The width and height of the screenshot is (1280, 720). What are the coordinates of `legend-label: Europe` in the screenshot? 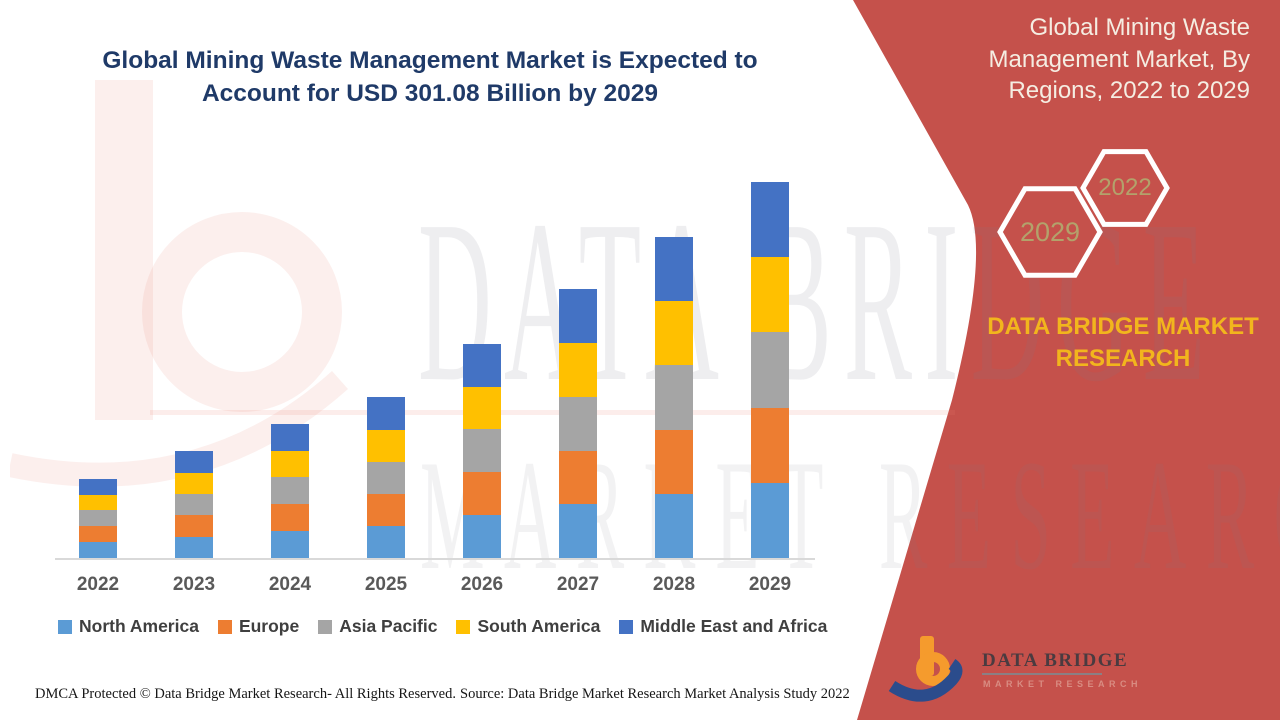 It's located at (269, 626).